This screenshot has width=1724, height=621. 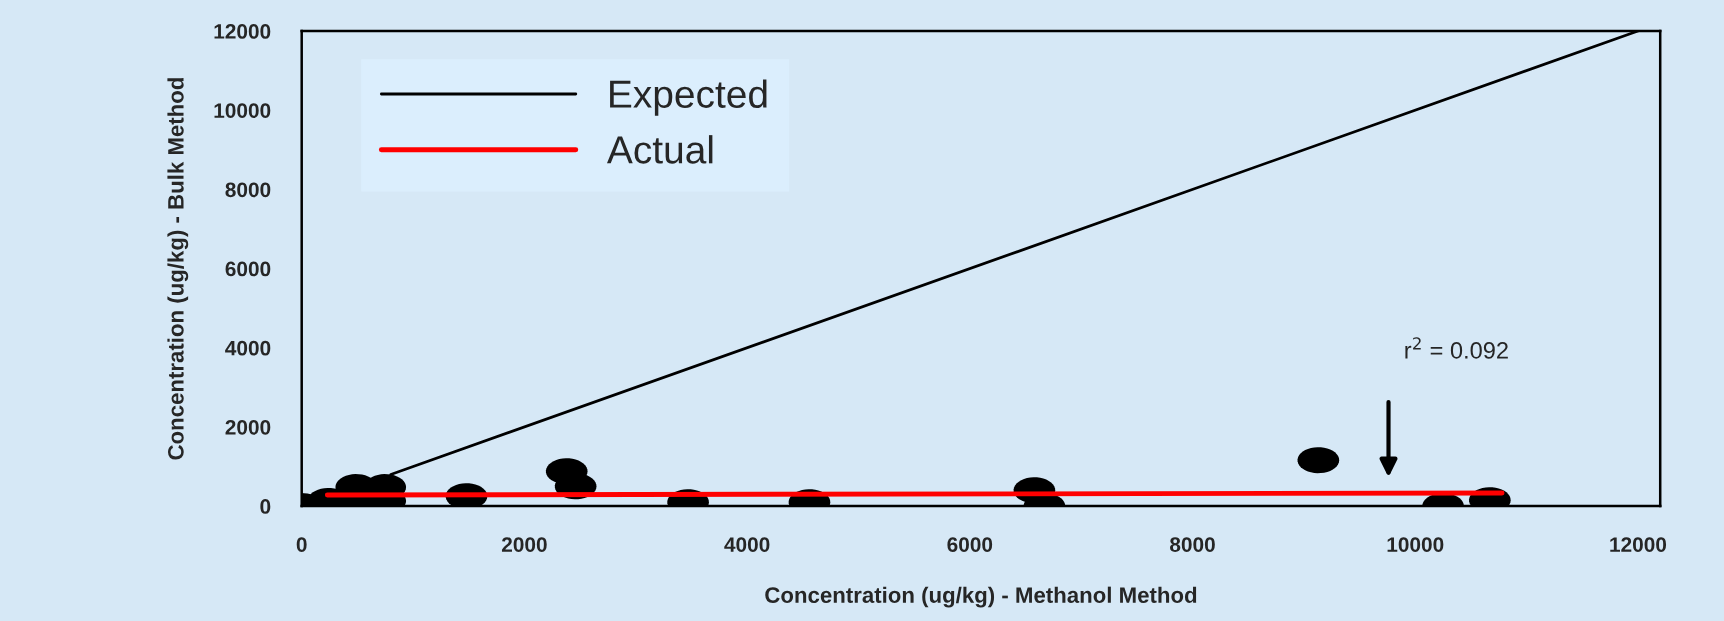 What do you see at coordinates (688, 97) in the screenshot?
I see `legend-label: Expected` at bounding box center [688, 97].